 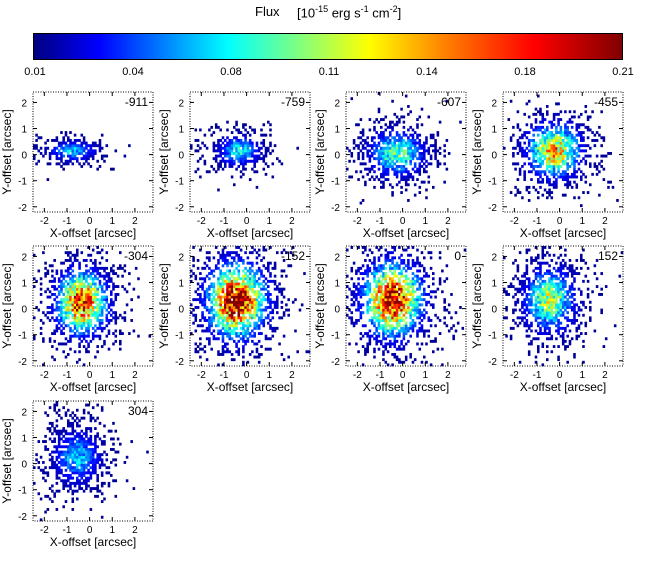 I want to click on x-tick-label: 1, so click(x=425, y=375).